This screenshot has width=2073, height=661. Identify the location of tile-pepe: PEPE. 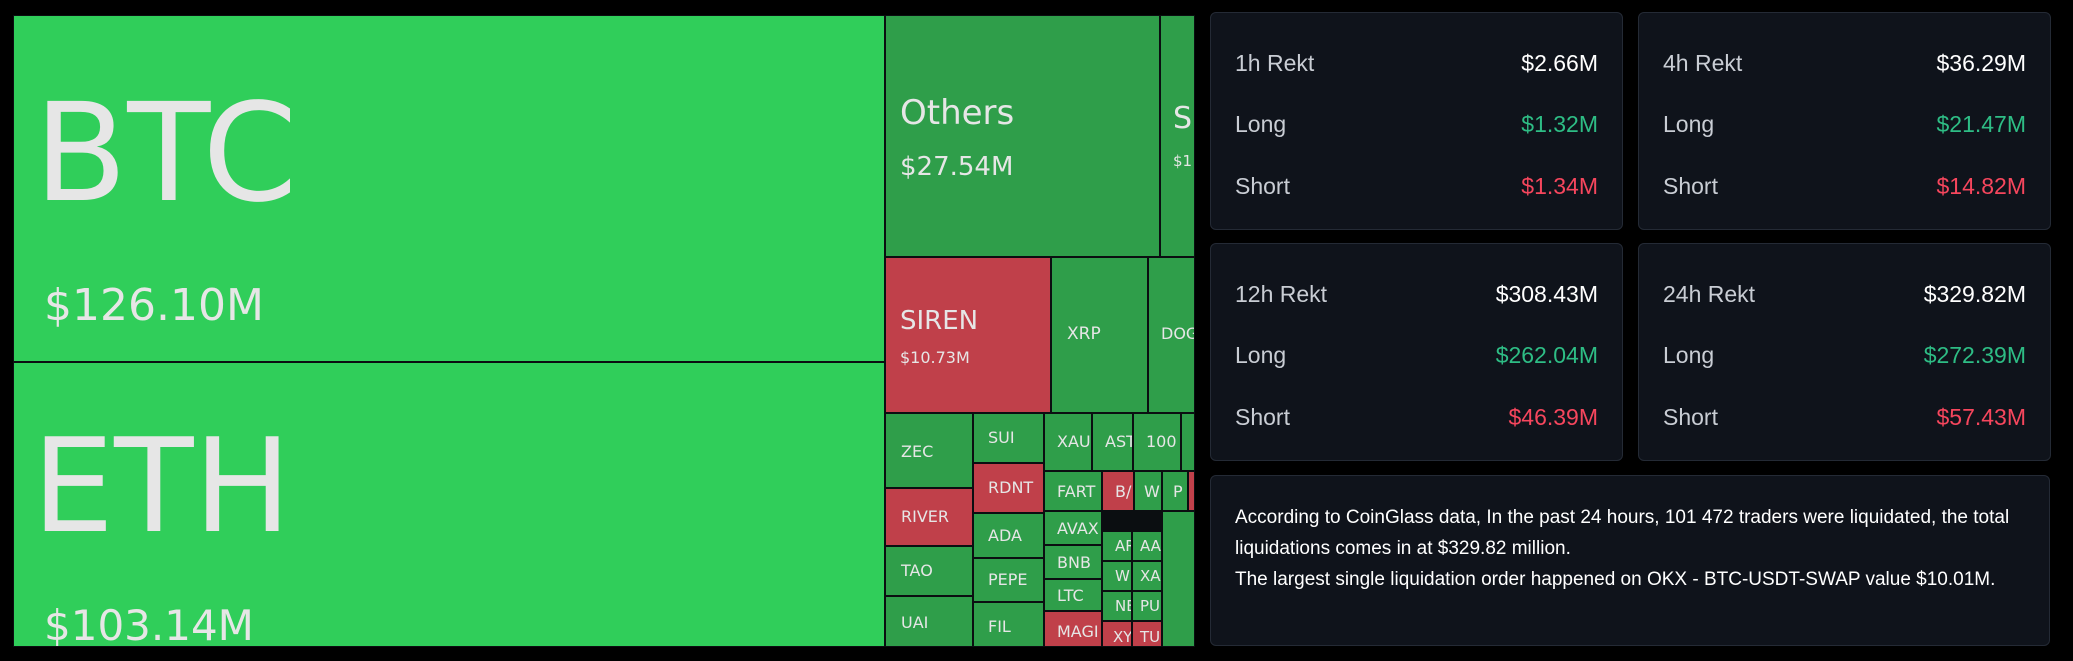
(1008, 580).